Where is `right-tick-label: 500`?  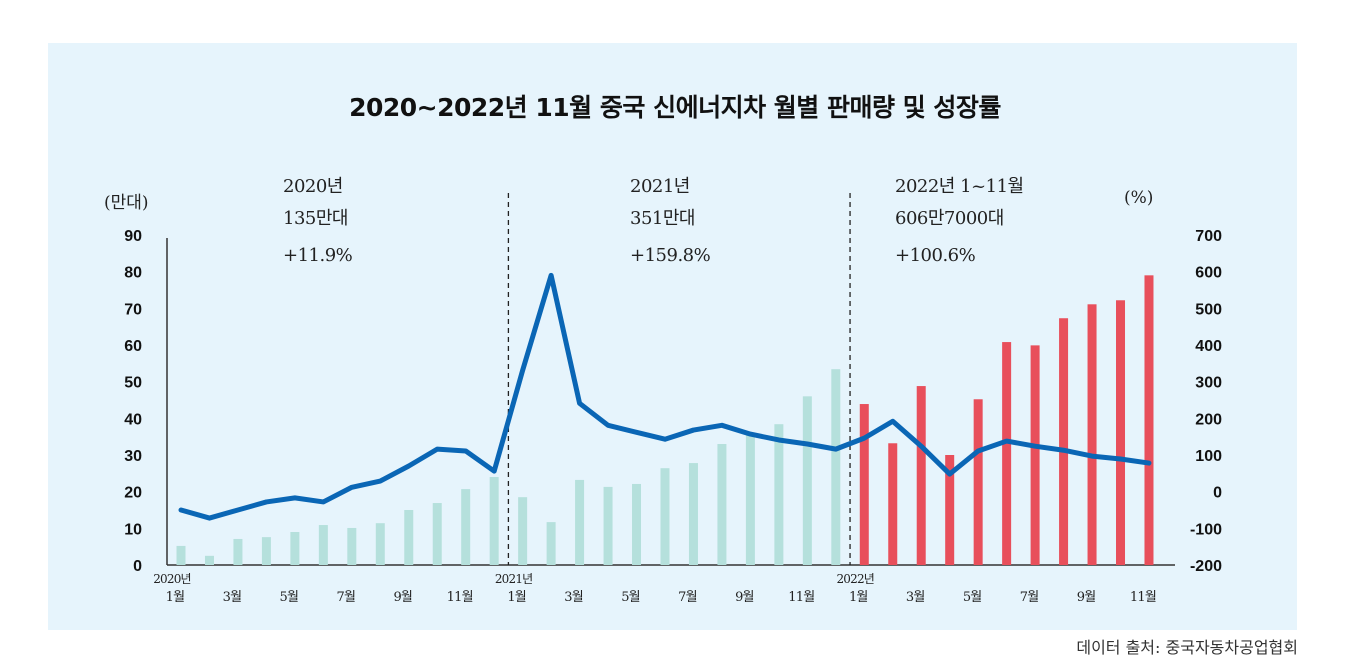 right-tick-label: 500 is located at coordinates (1208, 309).